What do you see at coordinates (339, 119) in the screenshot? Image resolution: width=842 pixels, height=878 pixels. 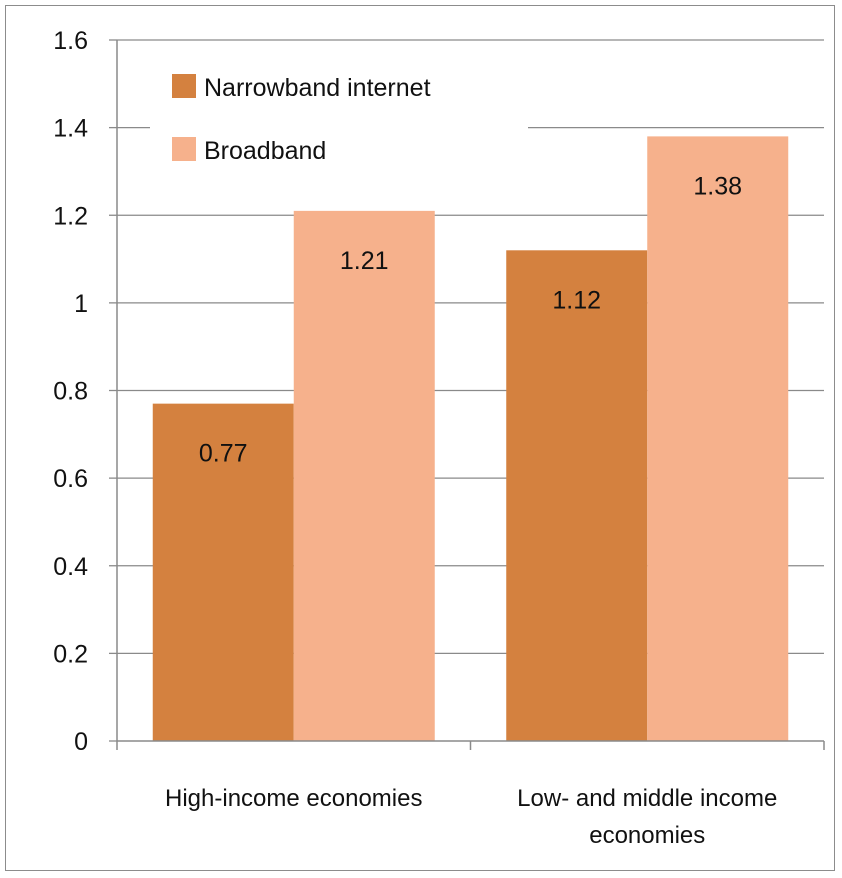 I see `legend-box` at bounding box center [339, 119].